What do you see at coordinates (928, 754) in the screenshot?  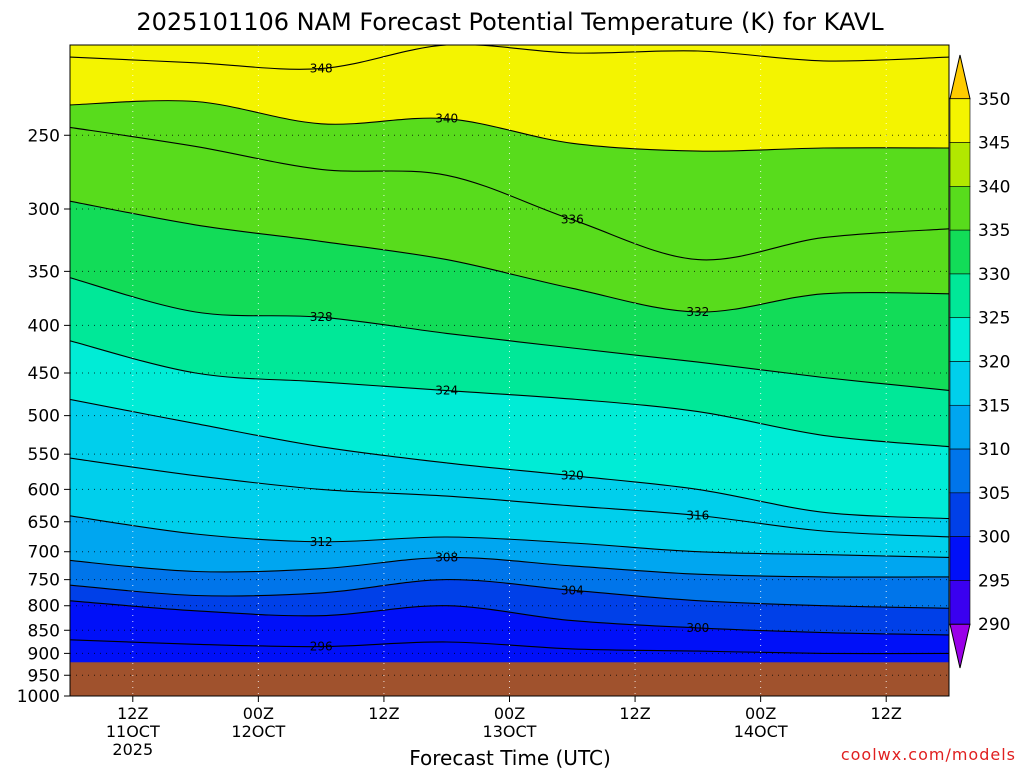 I see `credit-text: coolwx.com/models` at bounding box center [928, 754].